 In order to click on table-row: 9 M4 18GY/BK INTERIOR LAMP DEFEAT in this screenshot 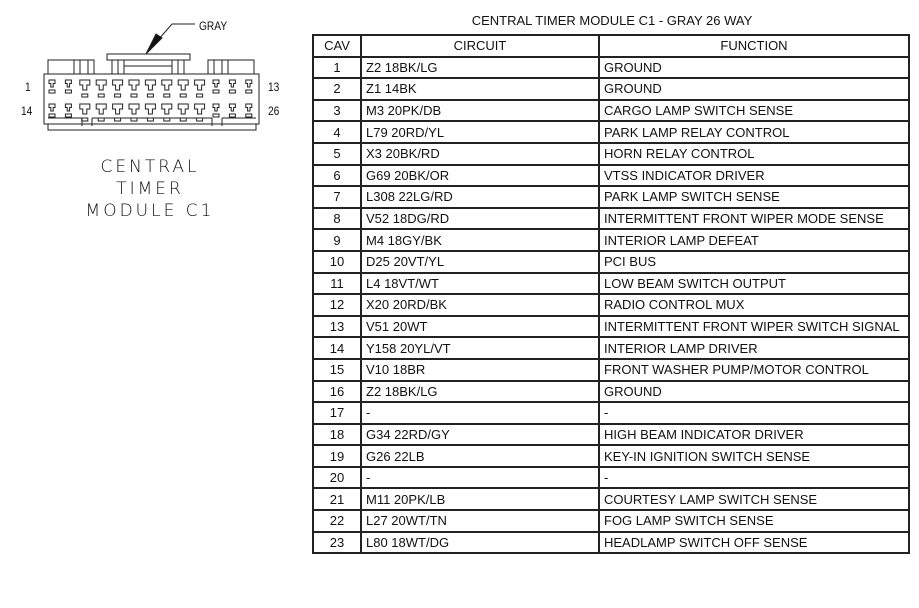, I will do `click(611, 240)`.